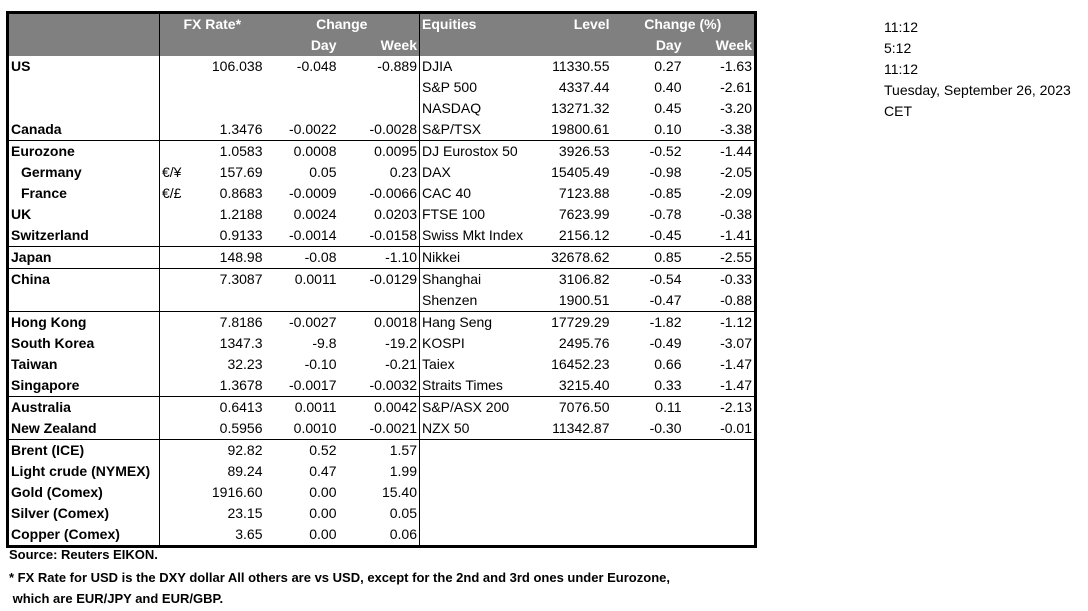 The image size is (1088, 611). I want to click on equity-day-change: -0.45, so click(647, 236).